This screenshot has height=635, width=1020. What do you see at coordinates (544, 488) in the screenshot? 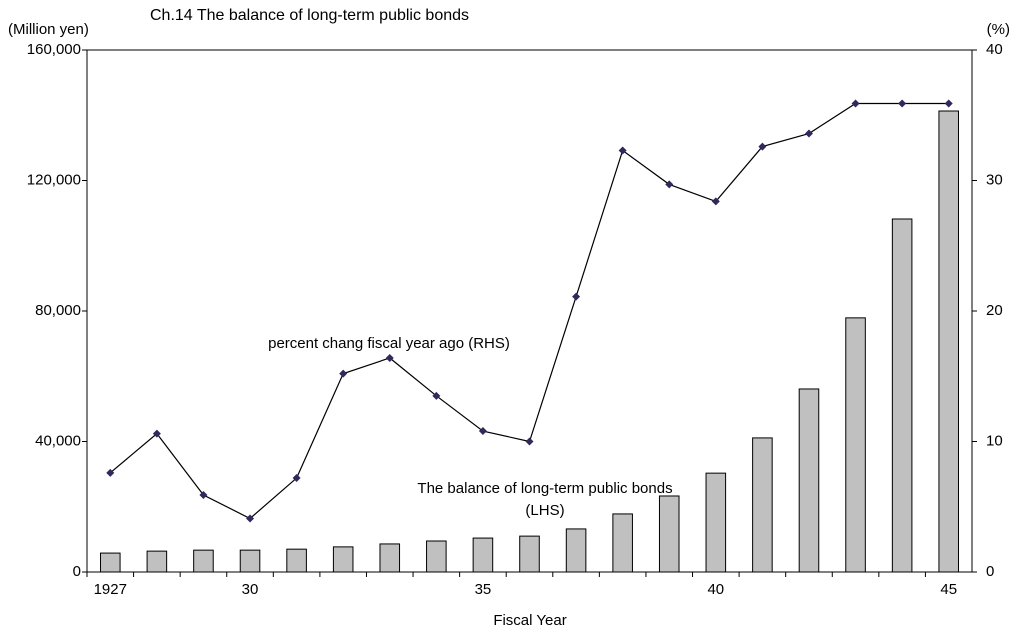
I see `series-annotation: The balance of long-term public bonds` at bounding box center [544, 488].